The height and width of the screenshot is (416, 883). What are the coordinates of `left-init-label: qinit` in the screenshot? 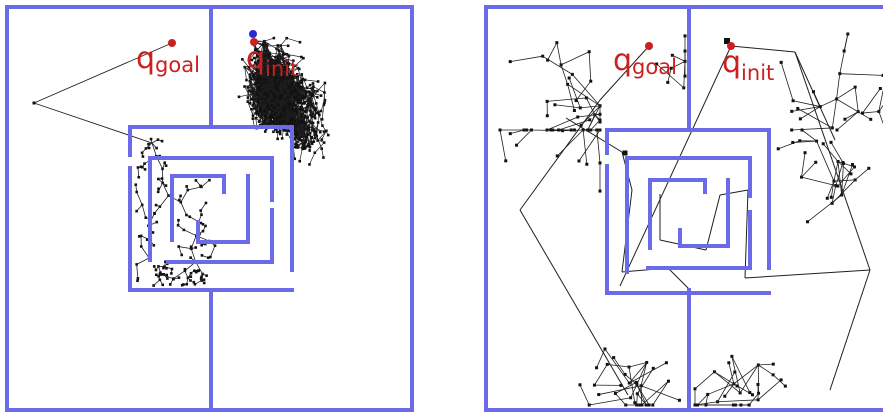 It's located at (272, 61).